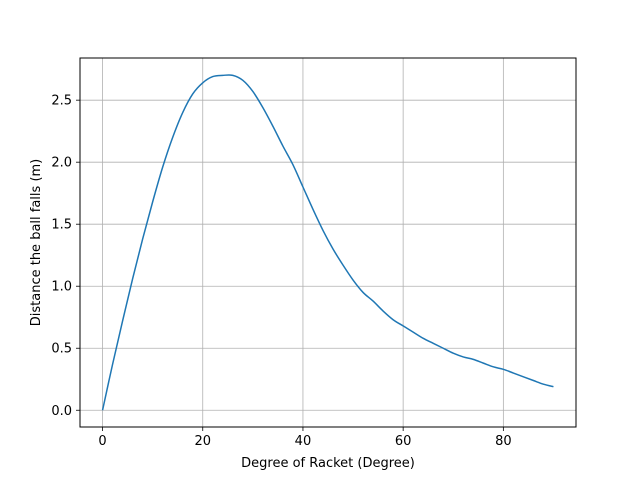 The width and height of the screenshot is (640, 480). I want to click on x-tick-label: 20, so click(202, 441).